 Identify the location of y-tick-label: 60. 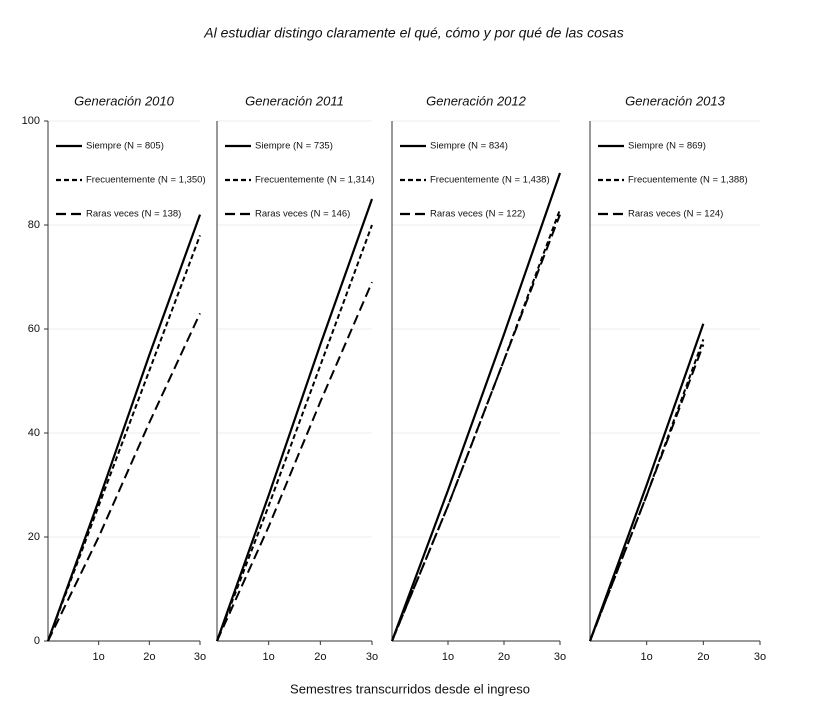
(34, 329).